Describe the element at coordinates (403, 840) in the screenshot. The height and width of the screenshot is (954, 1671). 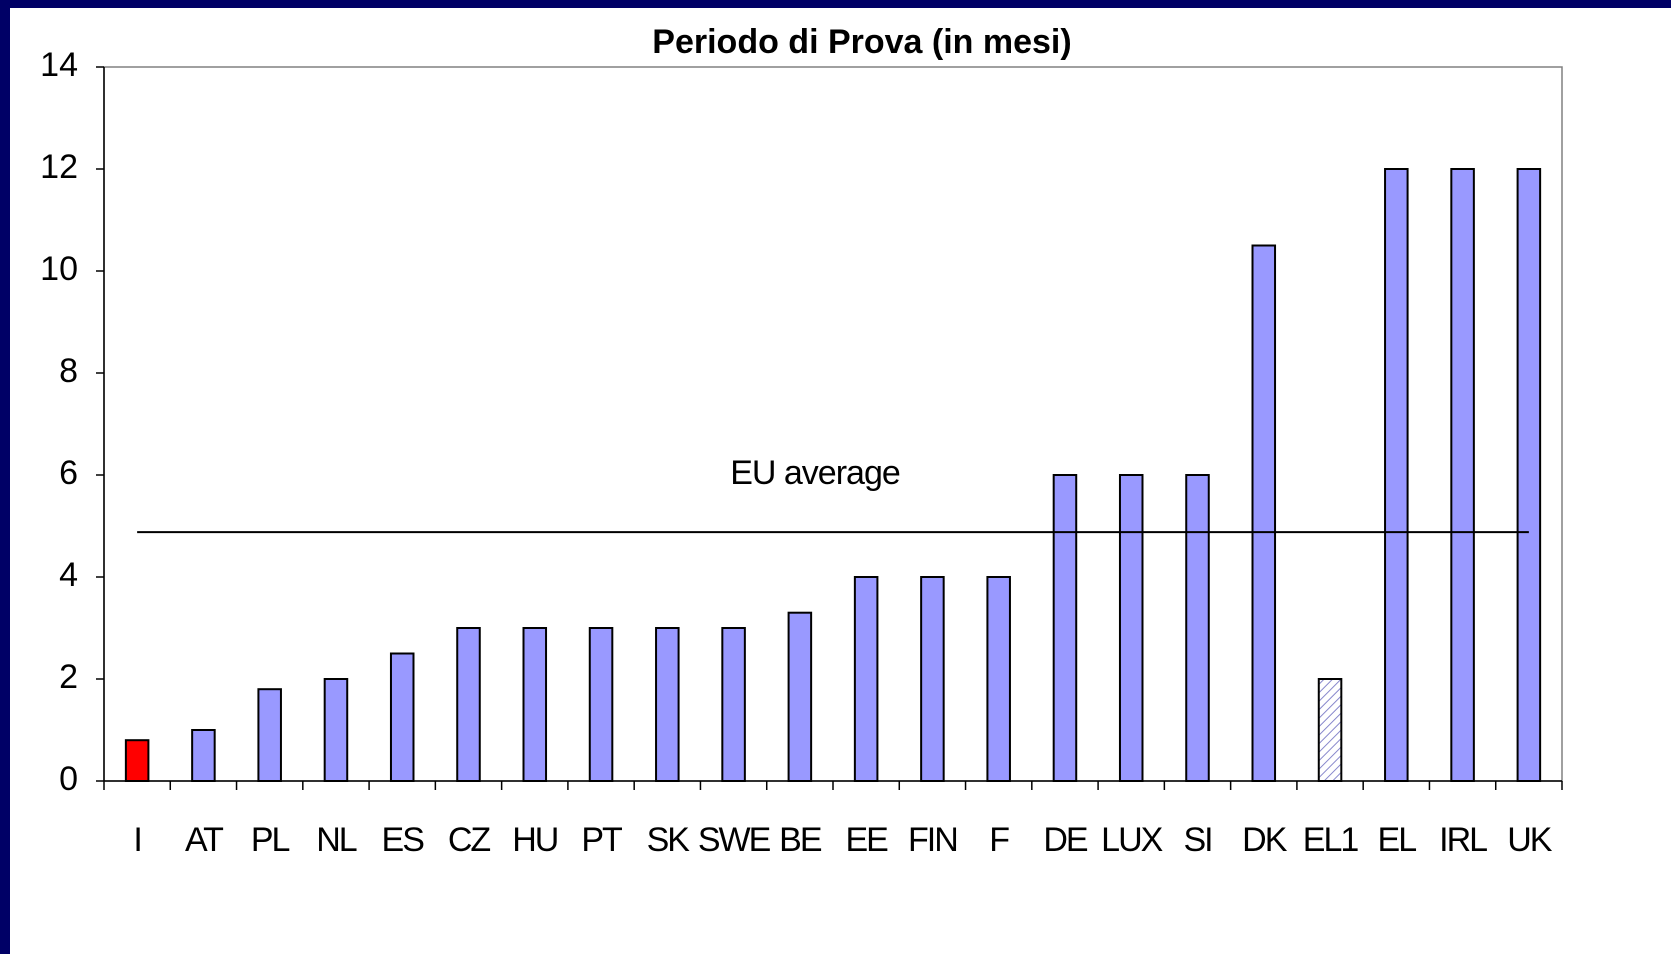
I see `x-tick-label: ES` at that location.